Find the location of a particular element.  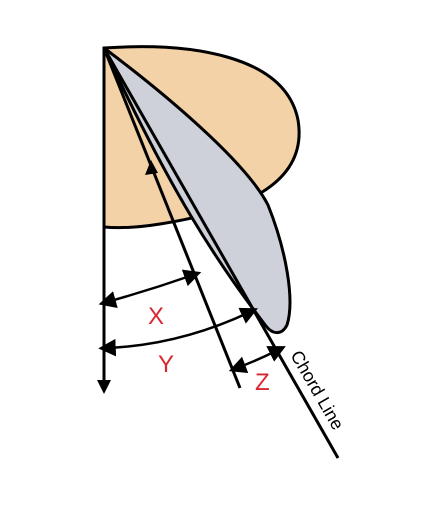

vertical-axis-arrowhead is located at coordinates (104, 387).